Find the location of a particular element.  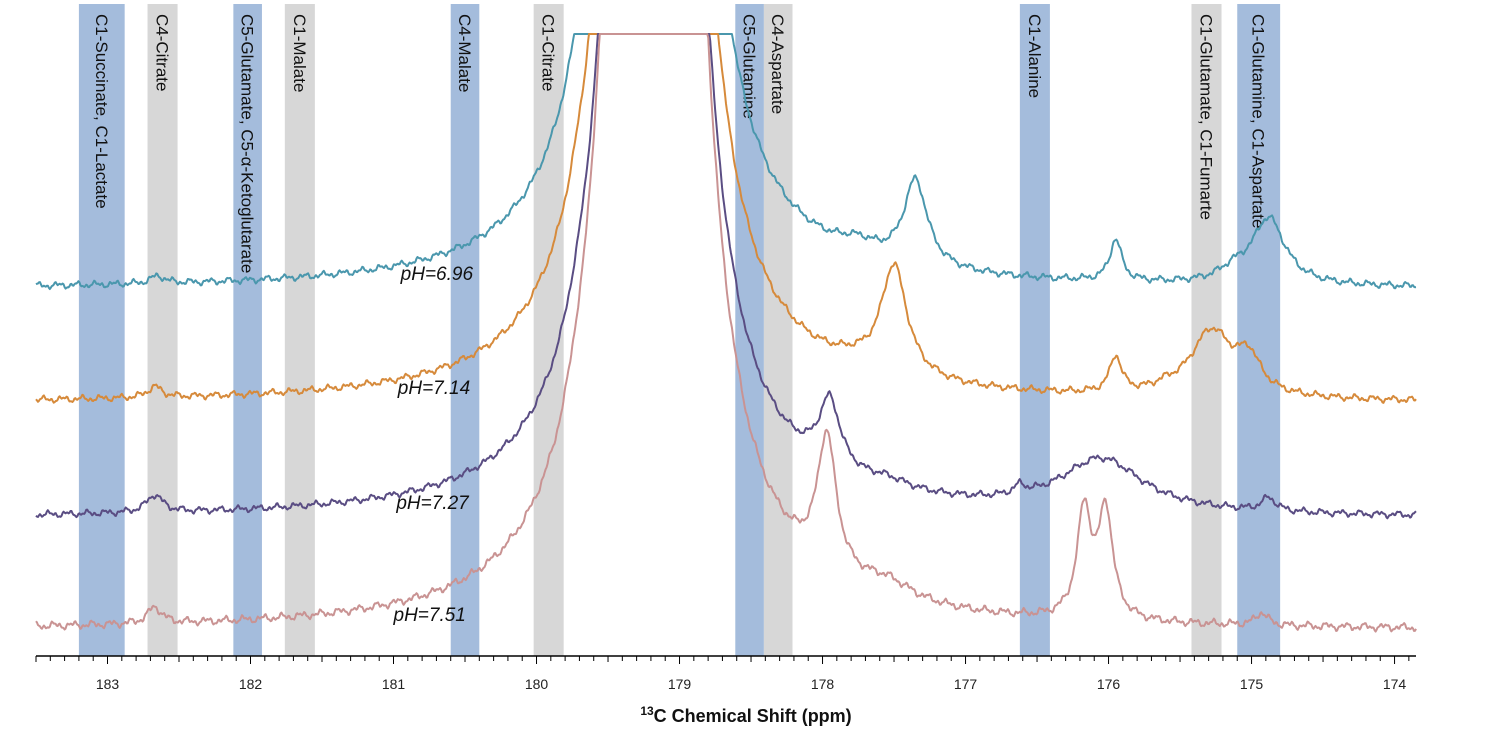

band-label-2: C5-Glutamate, C5-α-Ketoglutarate is located at coordinates (247, 143).